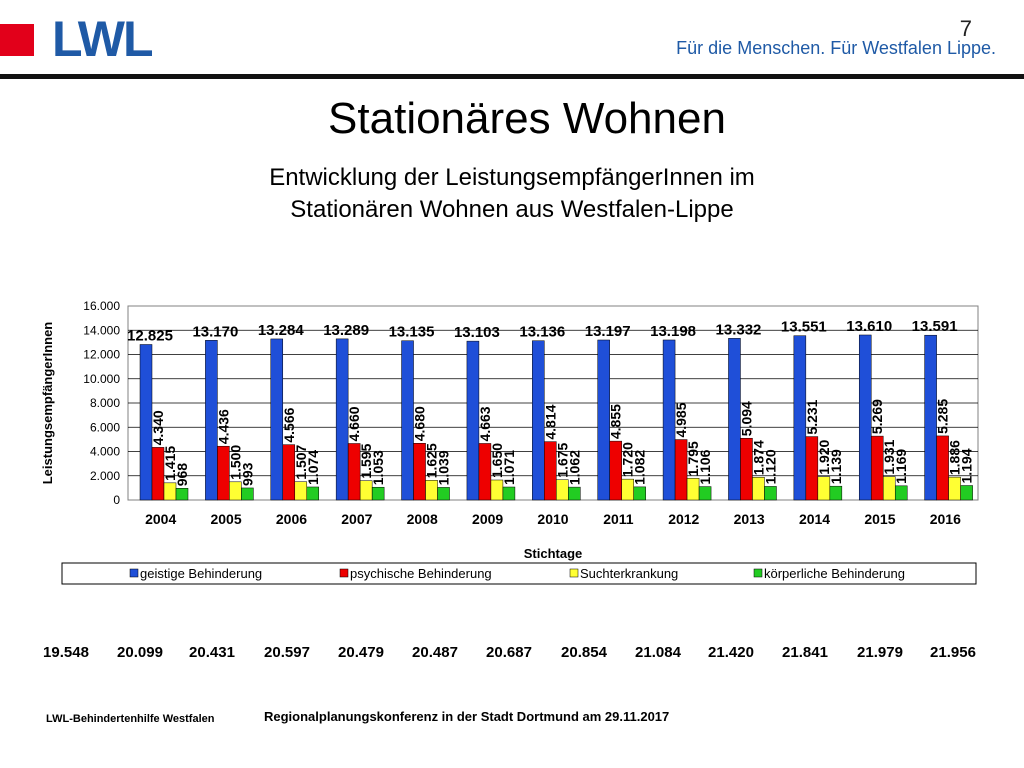 This screenshot has height=768, width=1024. I want to click on total-value: 20.099, so click(140, 652).